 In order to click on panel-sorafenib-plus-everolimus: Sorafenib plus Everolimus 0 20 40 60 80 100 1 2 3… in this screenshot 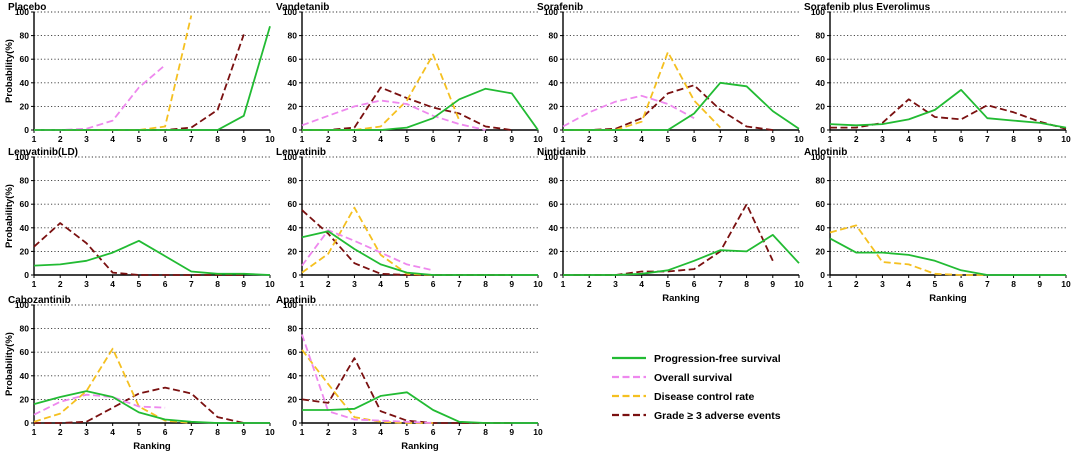, I will do `click(937, 73)`.